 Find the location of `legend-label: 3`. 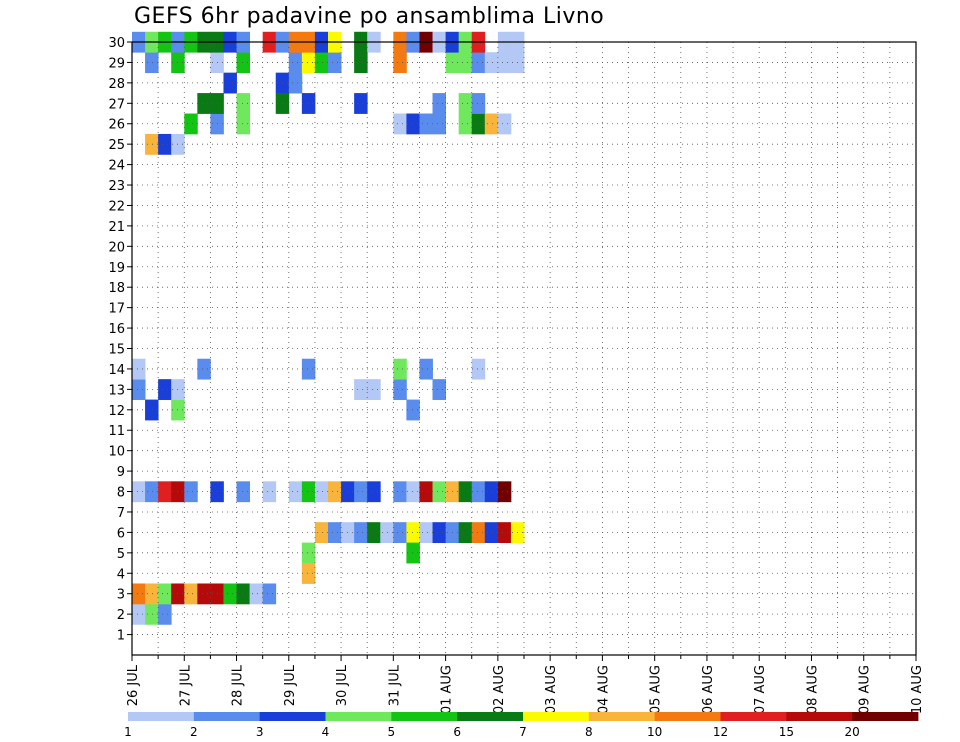

legend-label: 3 is located at coordinates (260, 732).